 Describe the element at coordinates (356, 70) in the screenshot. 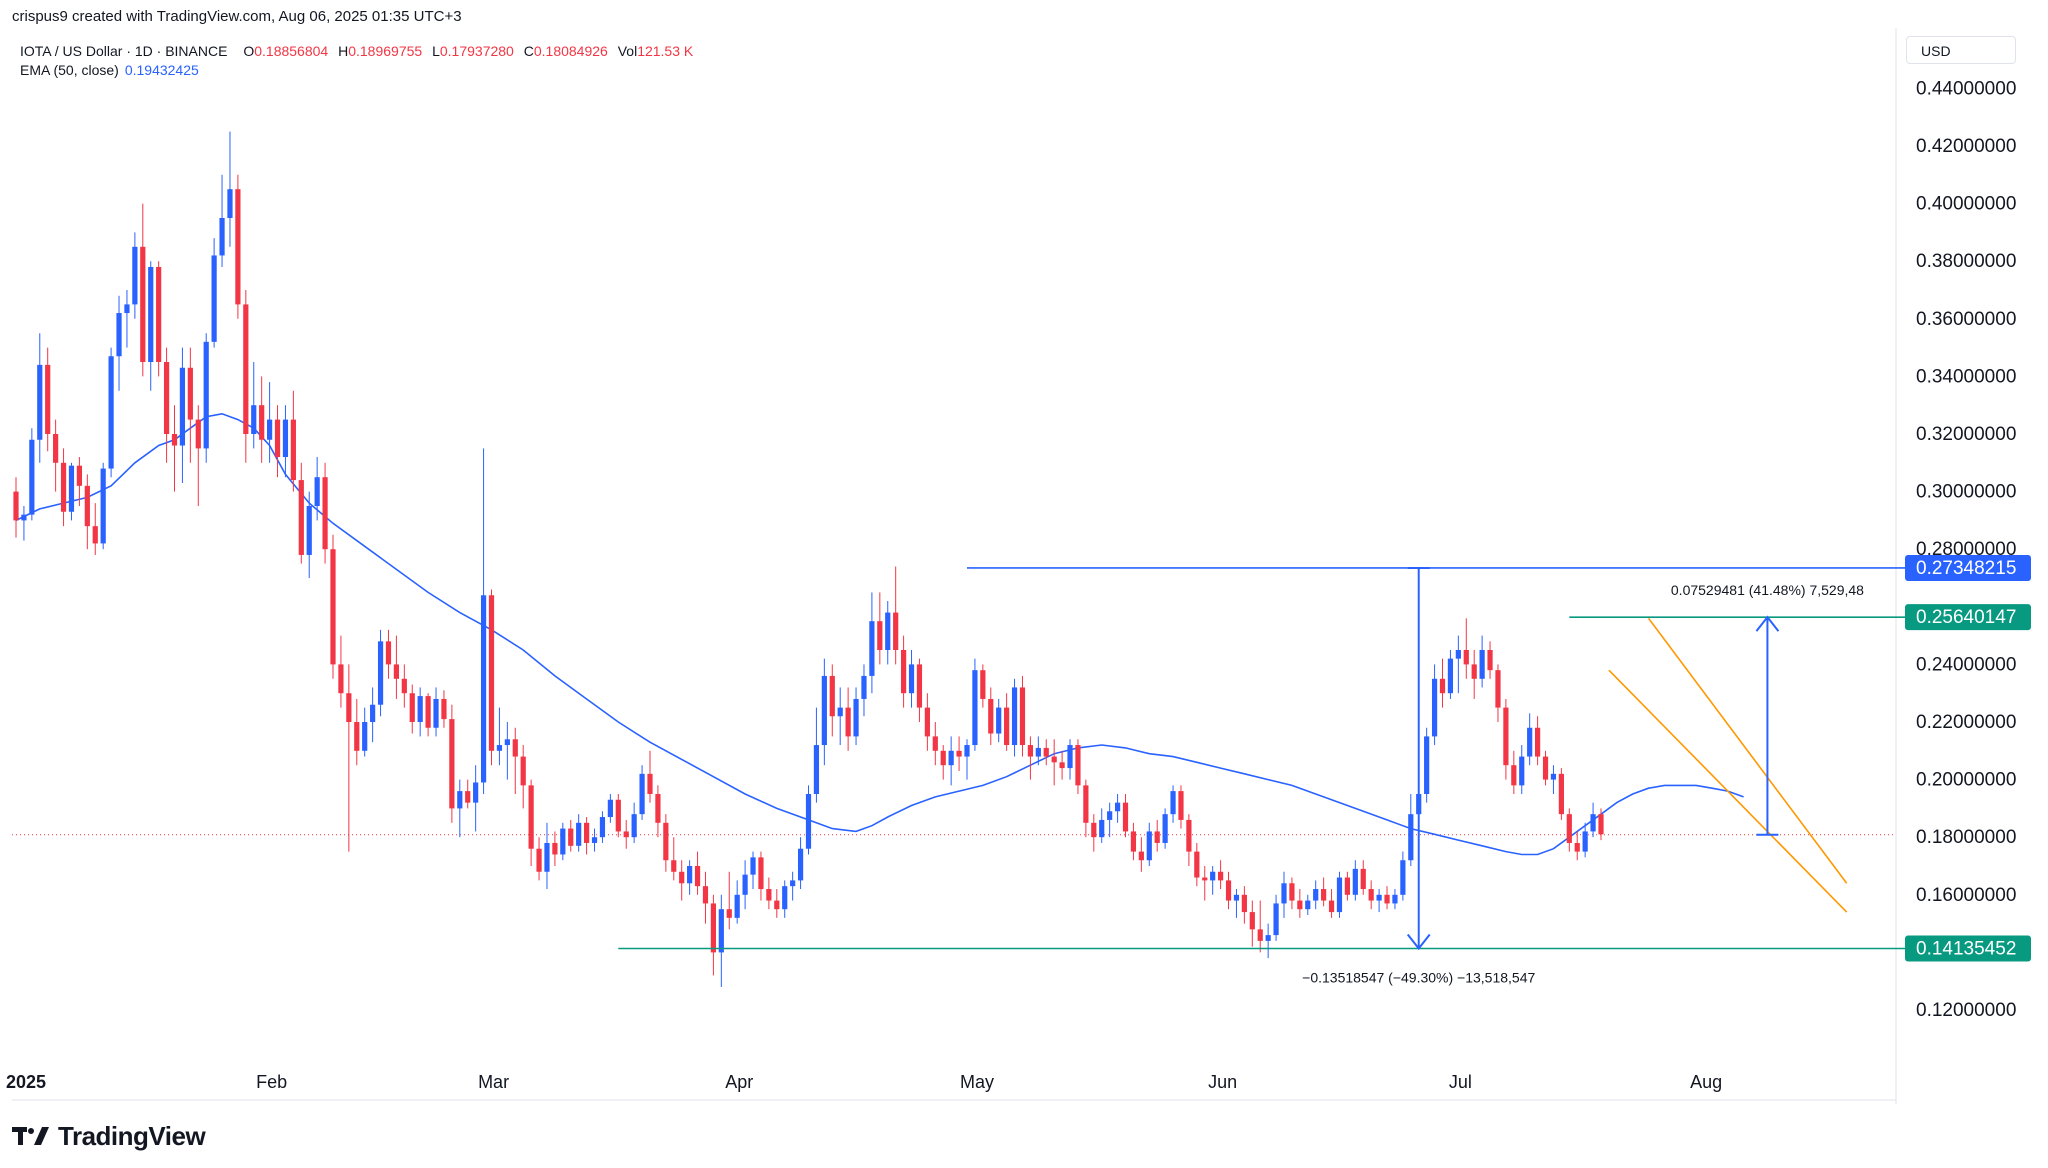

I see `ema-row: EMA (50, close) 0.19432425` at that location.